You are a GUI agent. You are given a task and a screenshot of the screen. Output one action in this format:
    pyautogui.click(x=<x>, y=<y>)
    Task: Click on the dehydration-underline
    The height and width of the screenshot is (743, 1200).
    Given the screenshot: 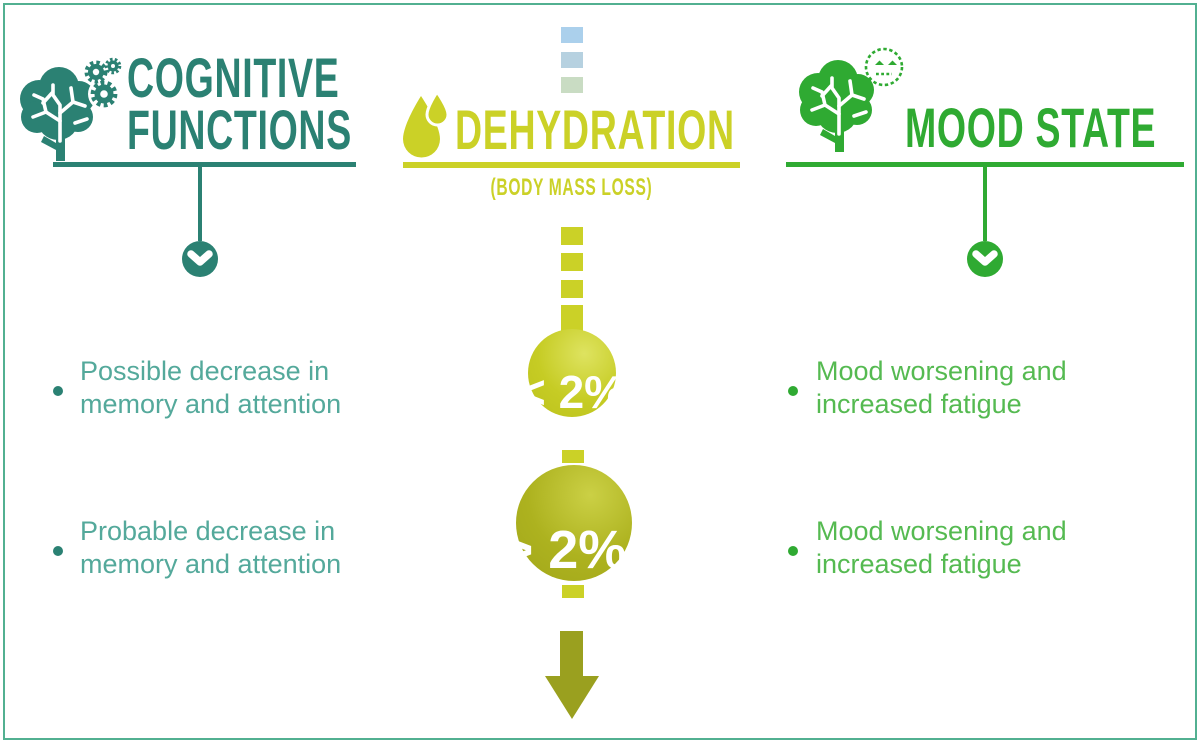 What is the action you would take?
    pyautogui.click(x=571, y=165)
    